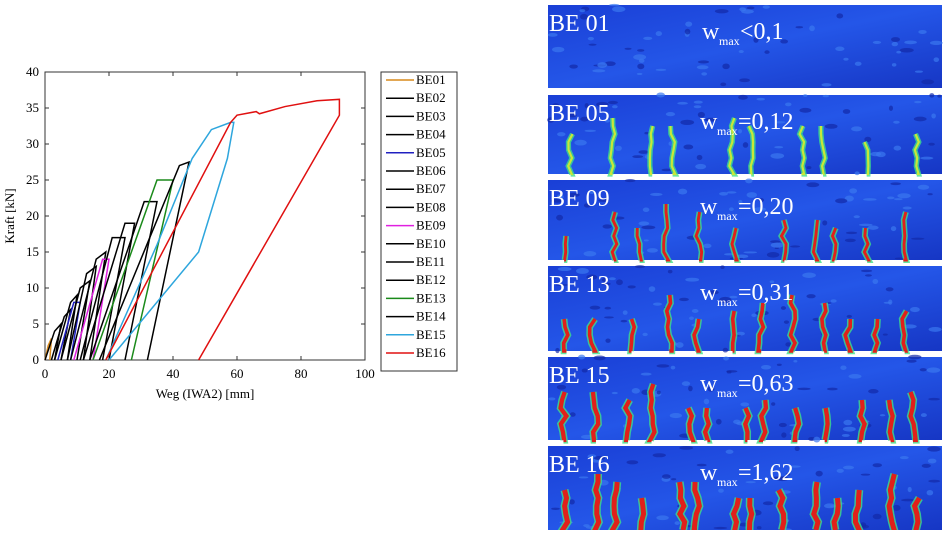 The width and height of the screenshot is (945, 535). What do you see at coordinates (32, 107) in the screenshot?
I see `y-tick-label: 35` at bounding box center [32, 107].